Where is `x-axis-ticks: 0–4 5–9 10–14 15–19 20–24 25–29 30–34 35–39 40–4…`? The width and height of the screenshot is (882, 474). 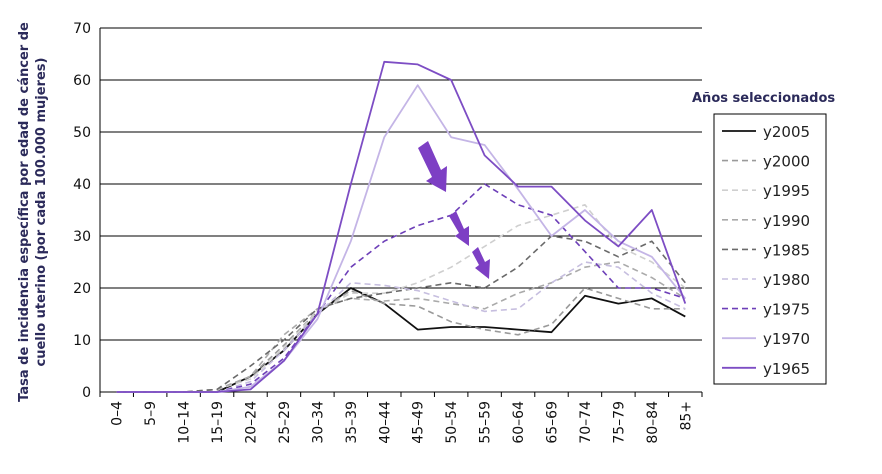 x-axis-ticks: 0–4 5–9 10–14 15–19 20–24 25–29 30–34 35–39 40–4… is located at coordinates (401, 418).